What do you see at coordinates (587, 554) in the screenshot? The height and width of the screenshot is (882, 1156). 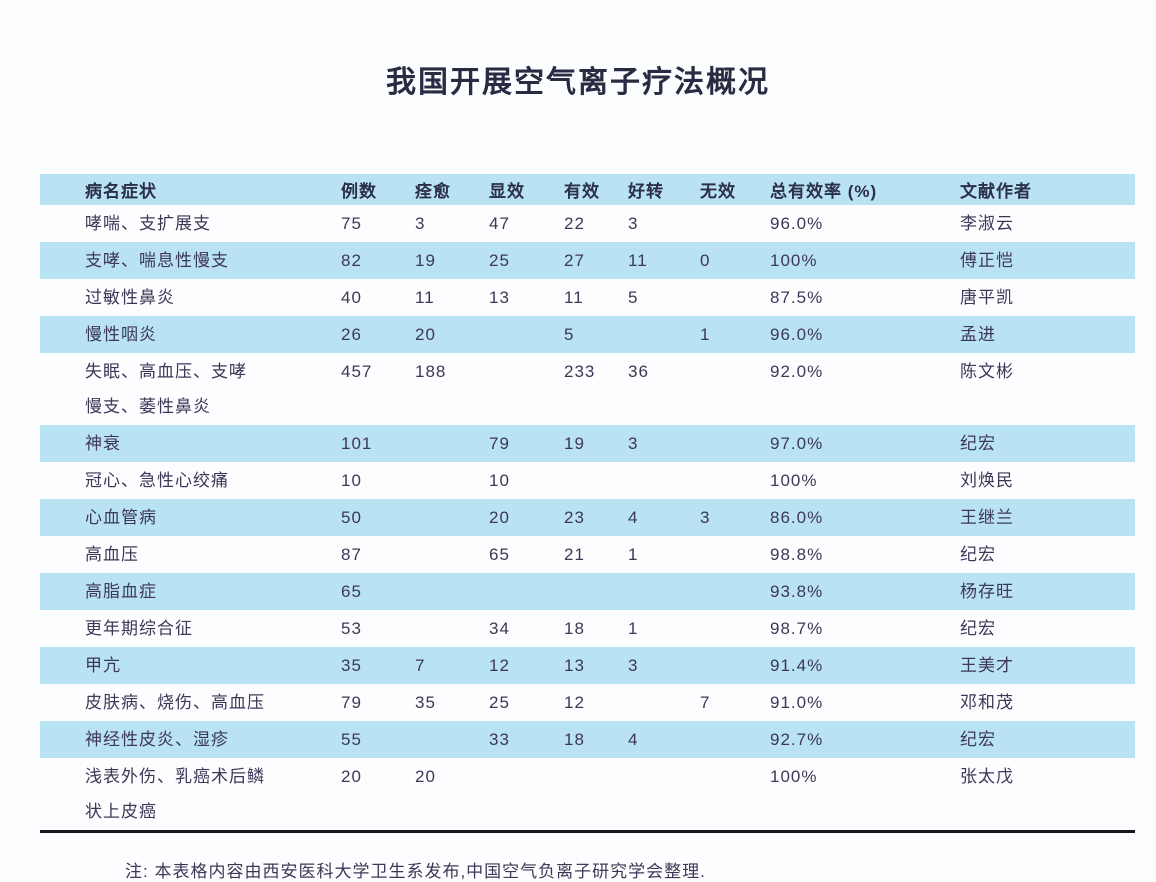 I see `table-row: 高血压 87 65 21 1 98.8% 纪宏` at bounding box center [587, 554].